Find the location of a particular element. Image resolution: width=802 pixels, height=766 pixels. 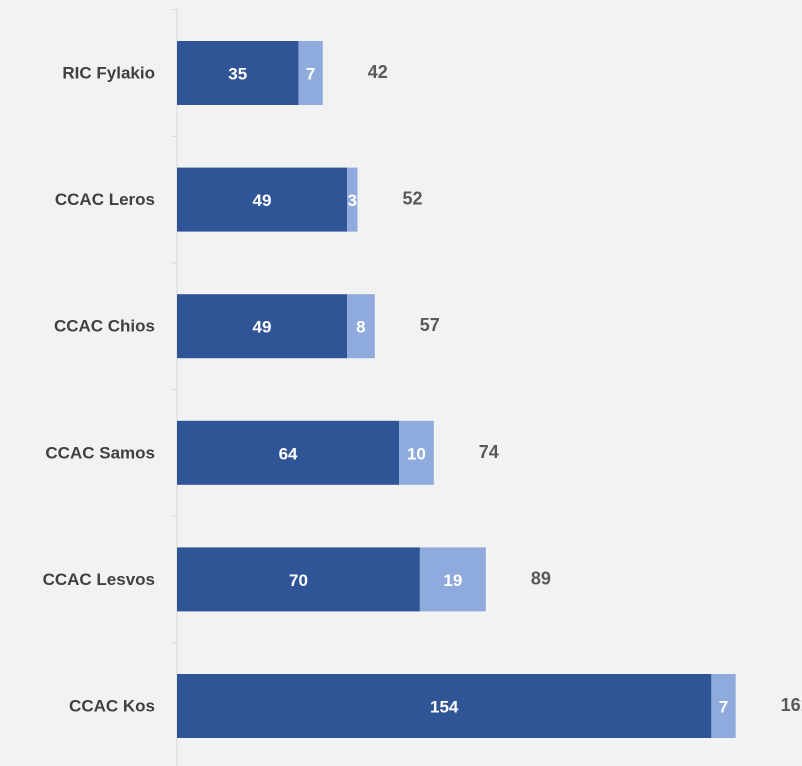

category-label: CCAC Chios is located at coordinates (104, 326).